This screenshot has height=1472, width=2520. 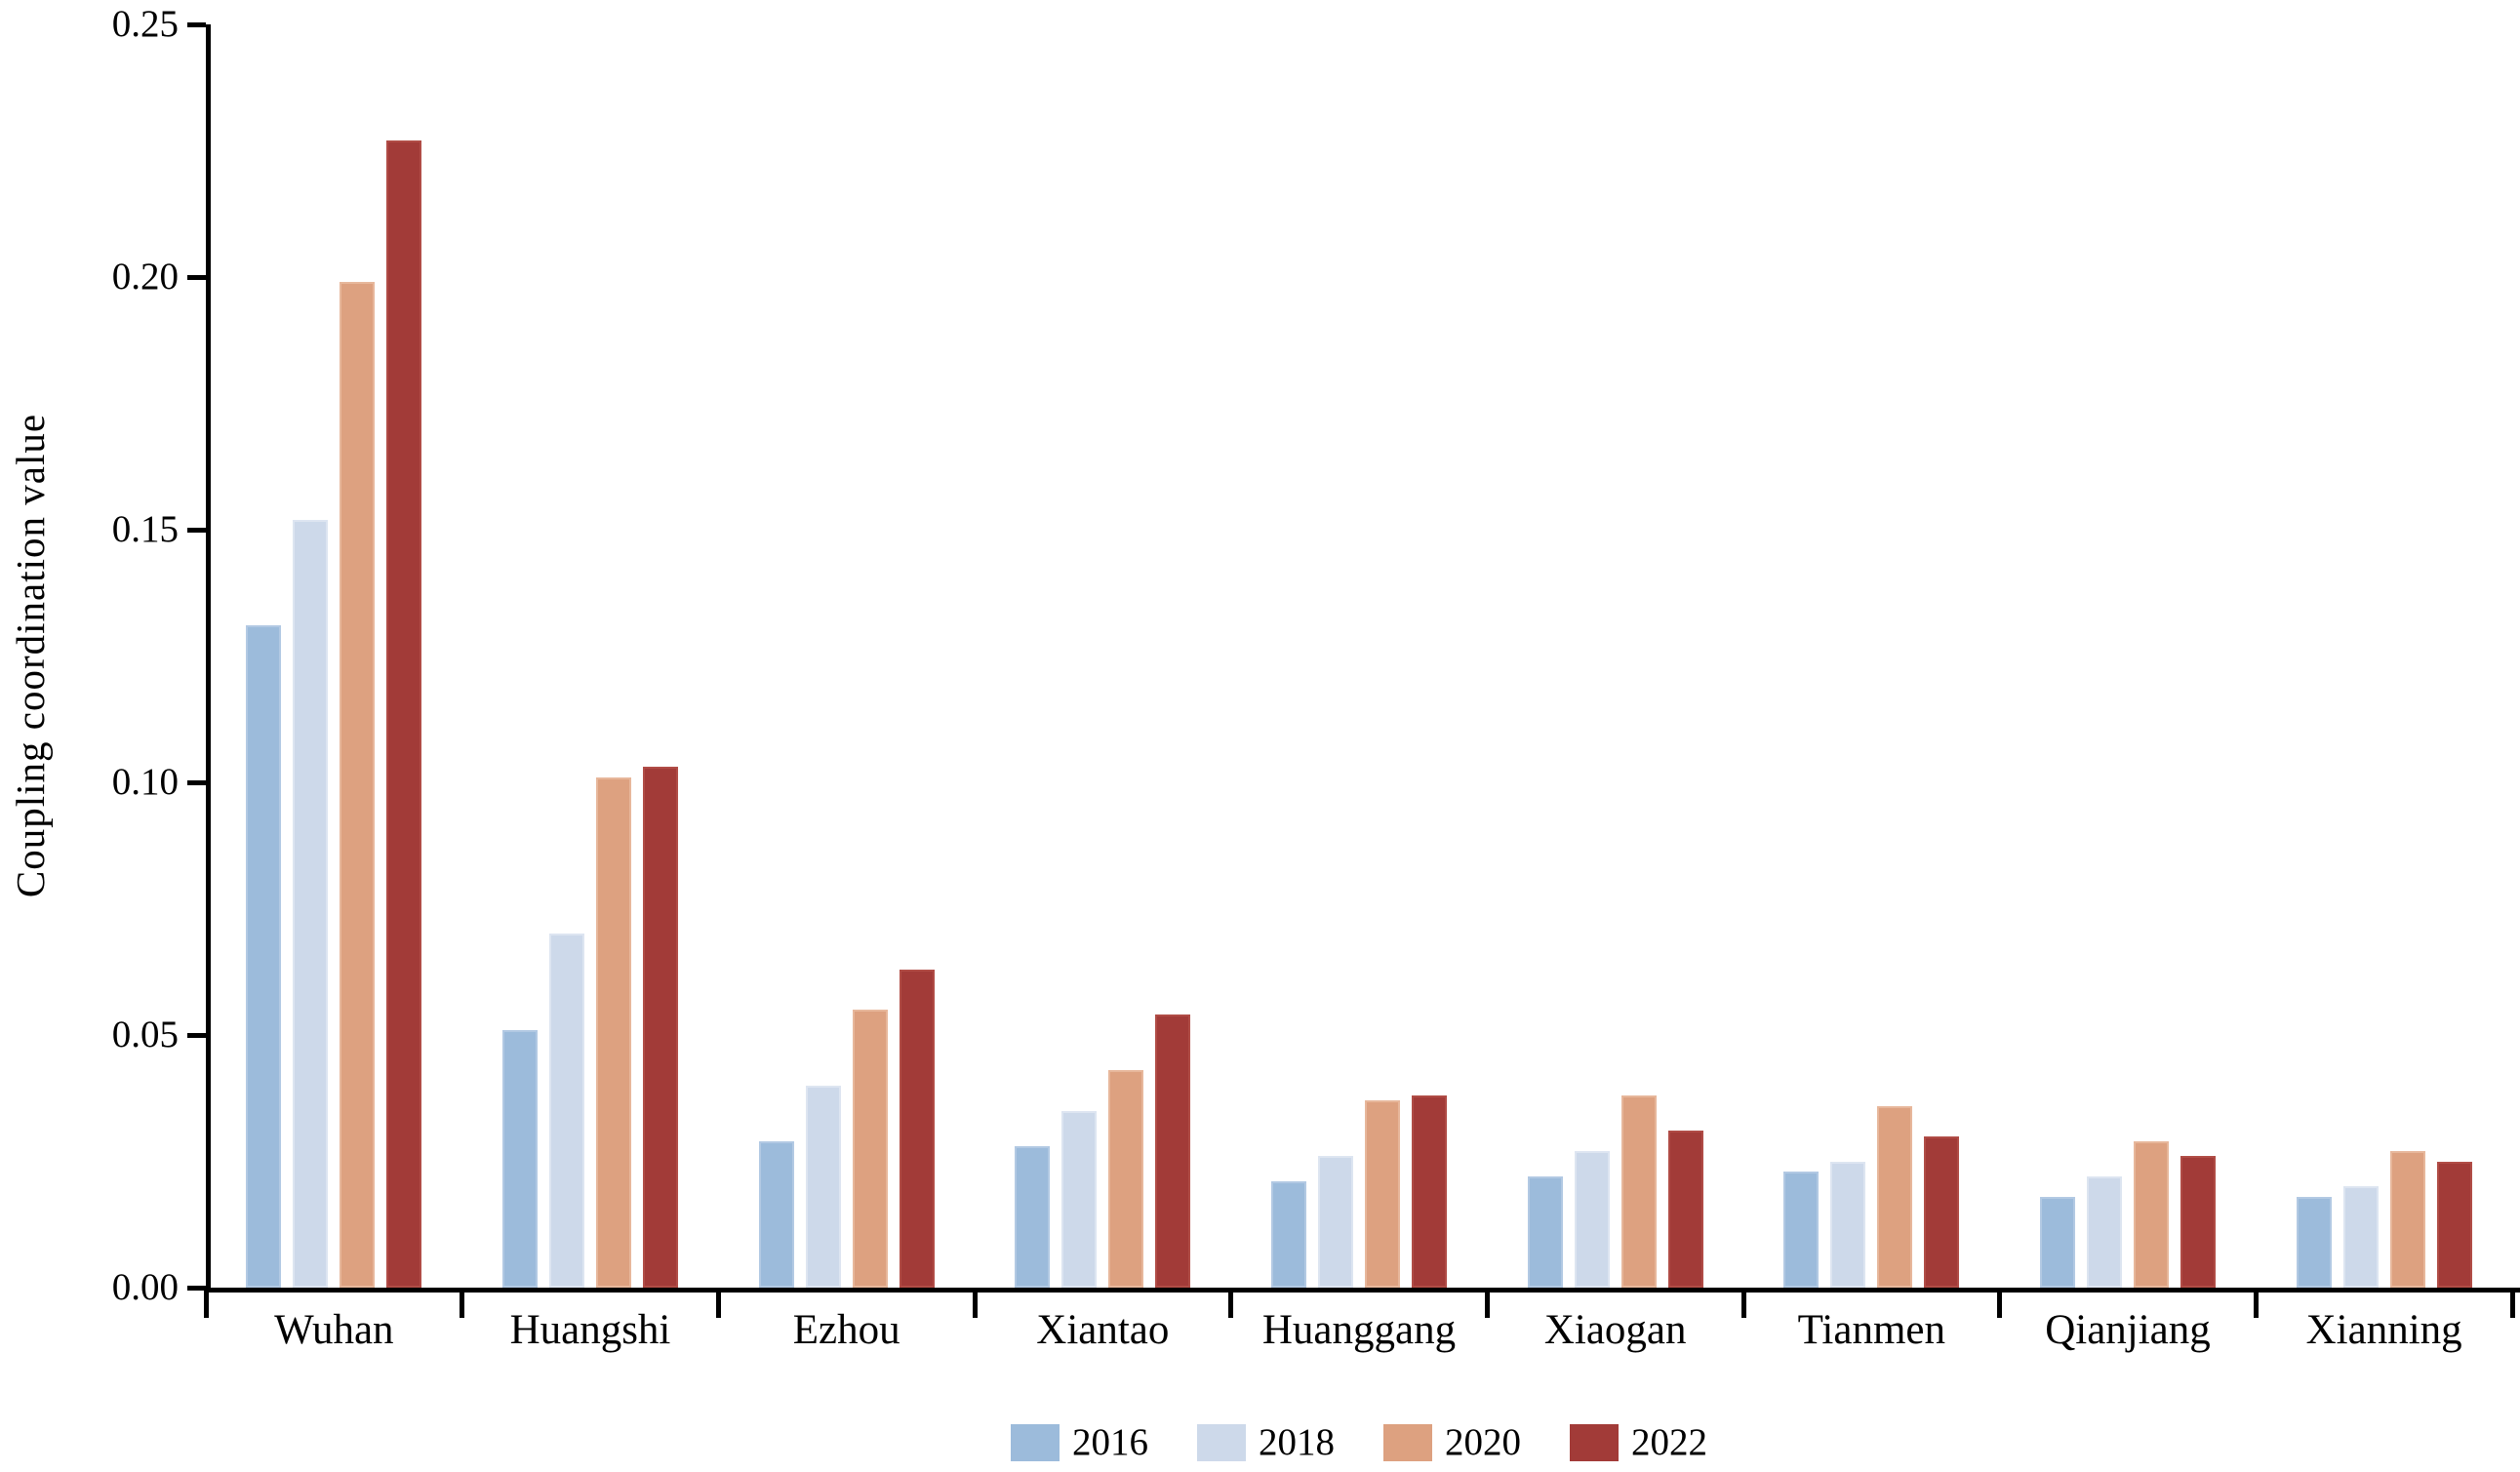 I want to click on bar-2016-qianjiang, so click(x=2057, y=1242).